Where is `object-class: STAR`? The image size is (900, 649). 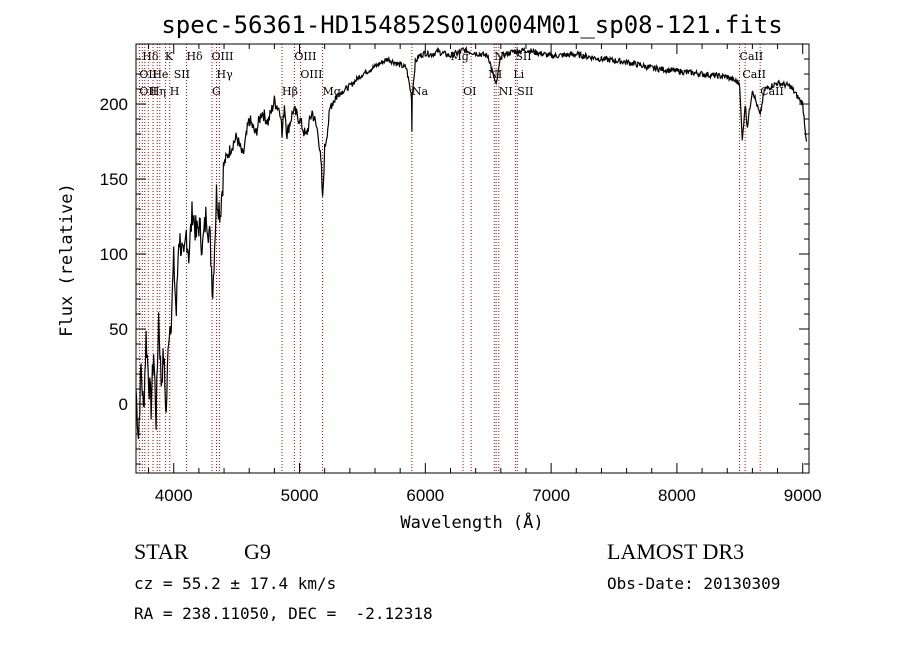 object-class: STAR is located at coordinates (161, 551).